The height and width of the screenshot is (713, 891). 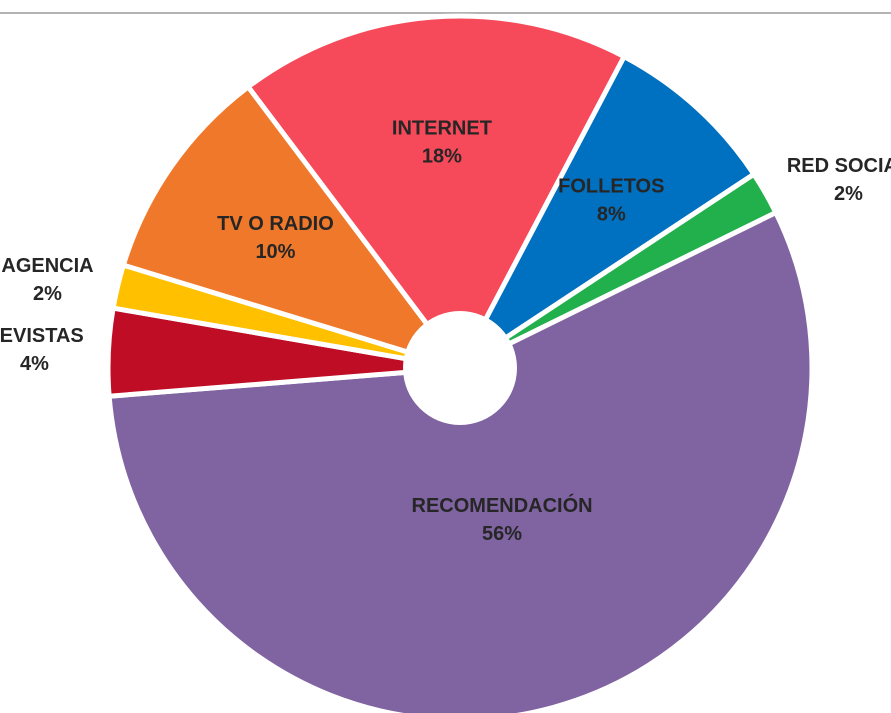 What do you see at coordinates (460, 368) in the screenshot?
I see `donut-hole` at bounding box center [460, 368].